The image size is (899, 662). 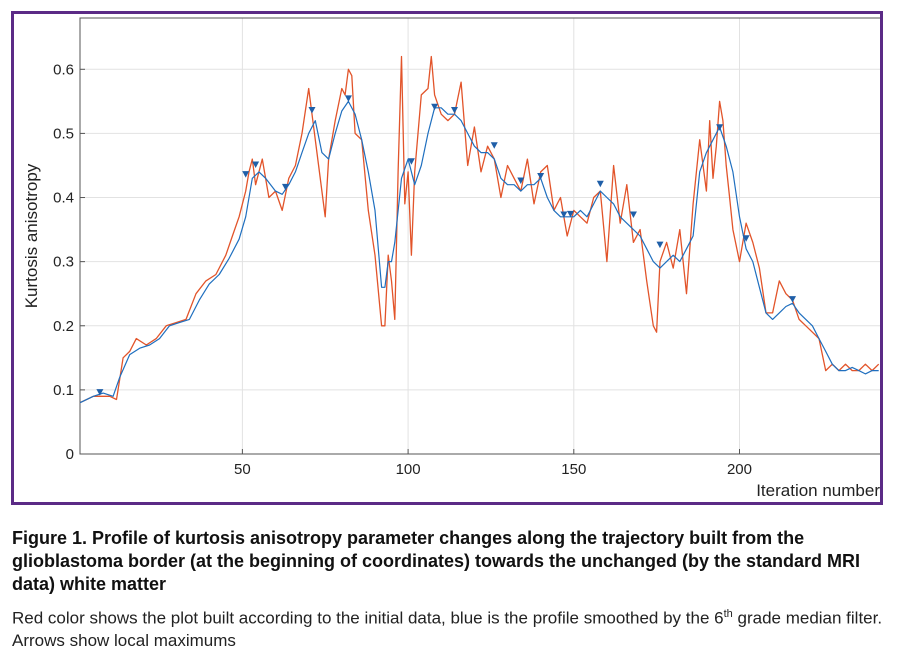 What do you see at coordinates (31, 235) in the screenshot?
I see `y-axis-label: Kurtosis anisotropy` at bounding box center [31, 235].